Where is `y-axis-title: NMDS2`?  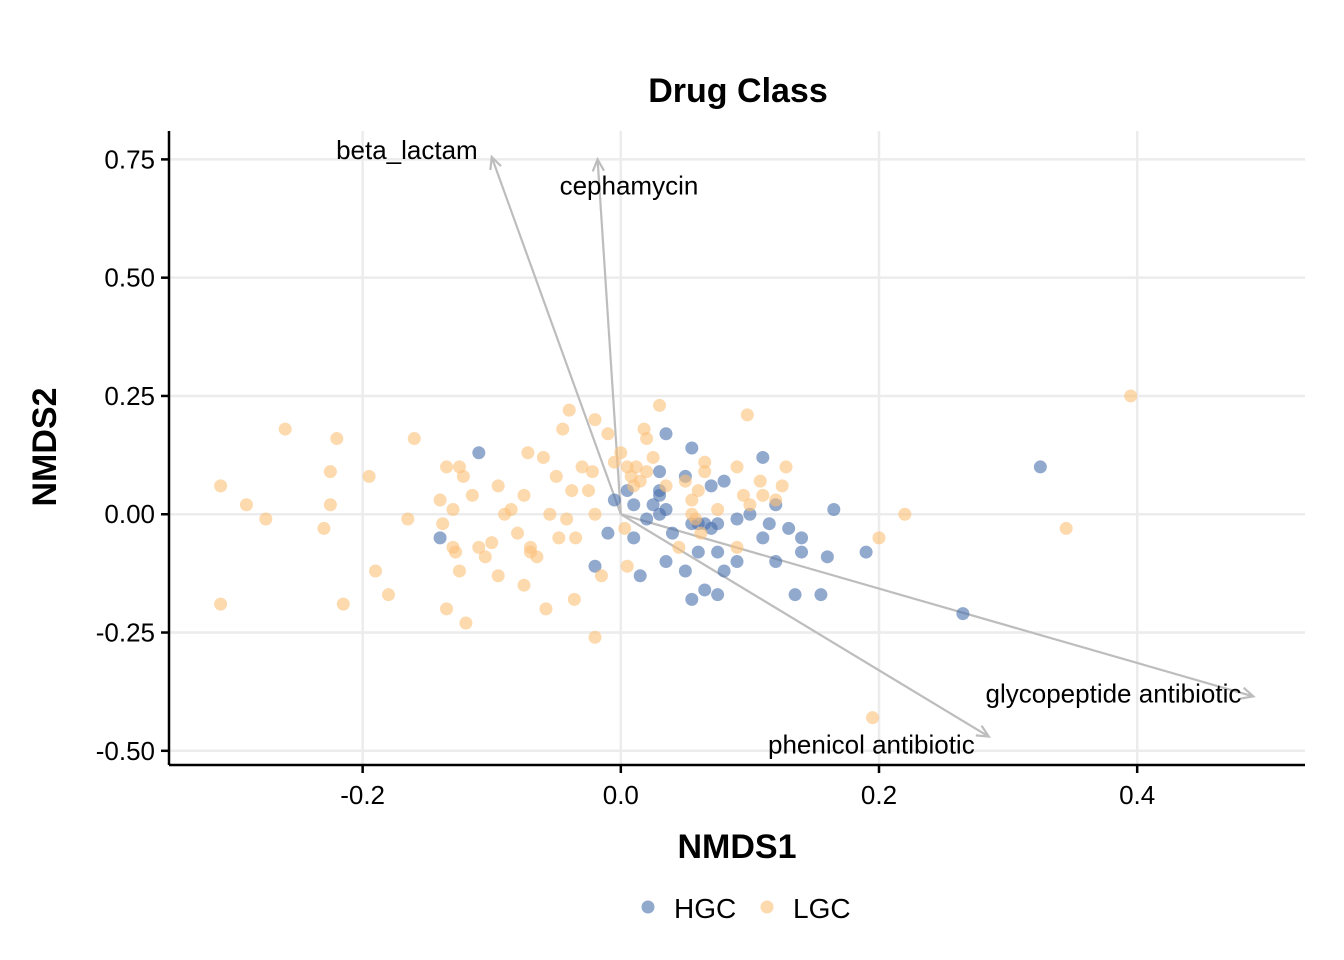 y-axis-title: NMDS2 is located at coordinates (45, 446).